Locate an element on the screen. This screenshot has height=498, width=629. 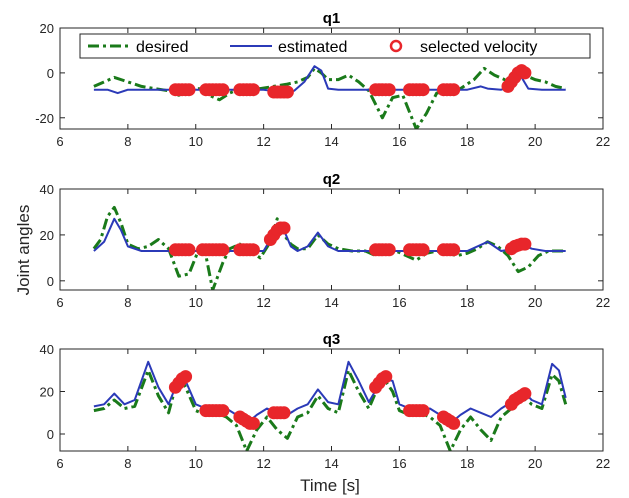
legend-estimated-label: estimated is located at coordinates (312, 47).